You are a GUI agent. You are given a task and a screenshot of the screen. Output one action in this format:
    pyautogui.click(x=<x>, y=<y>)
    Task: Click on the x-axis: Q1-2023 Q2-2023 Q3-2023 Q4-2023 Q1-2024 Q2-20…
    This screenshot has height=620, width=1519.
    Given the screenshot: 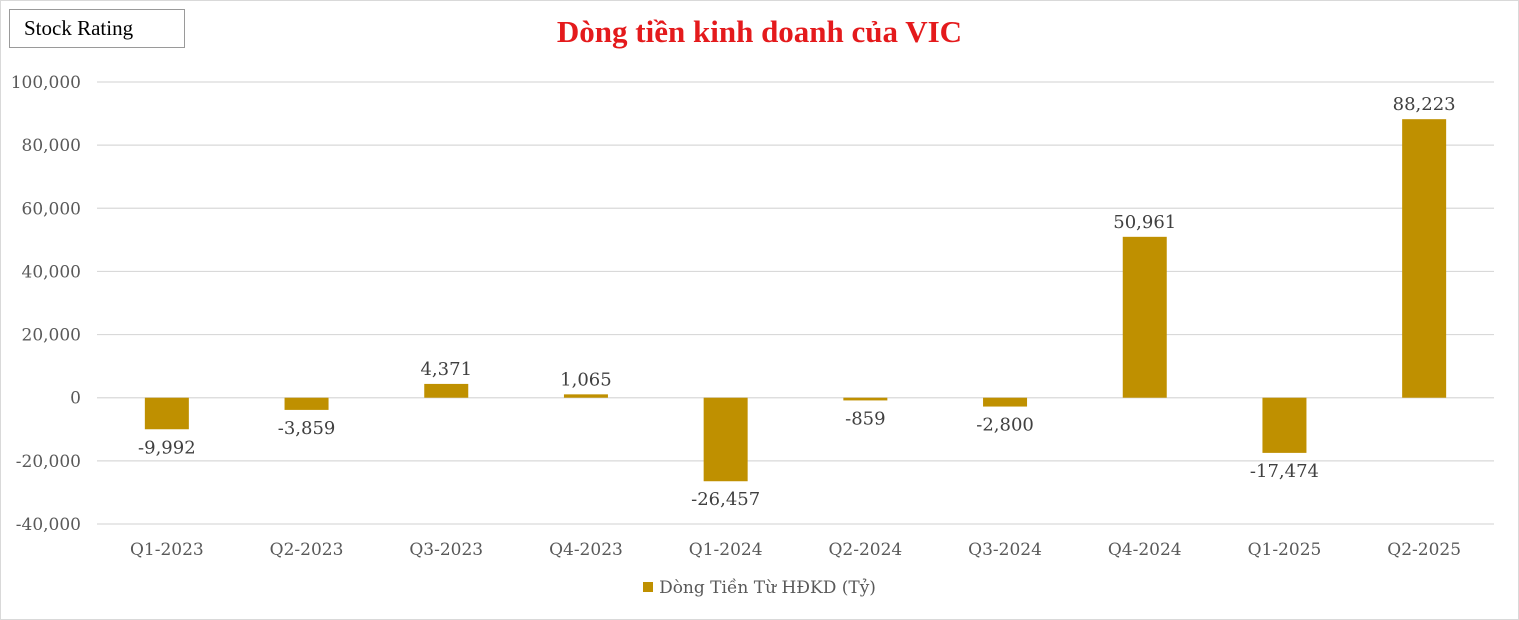 What is the action you would take?
    pyautogui.click(x=795, y=550)
    